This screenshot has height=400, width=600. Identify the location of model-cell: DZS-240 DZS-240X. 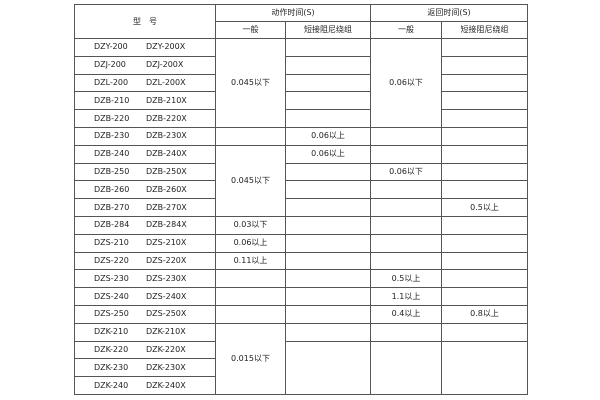
(145, 296).